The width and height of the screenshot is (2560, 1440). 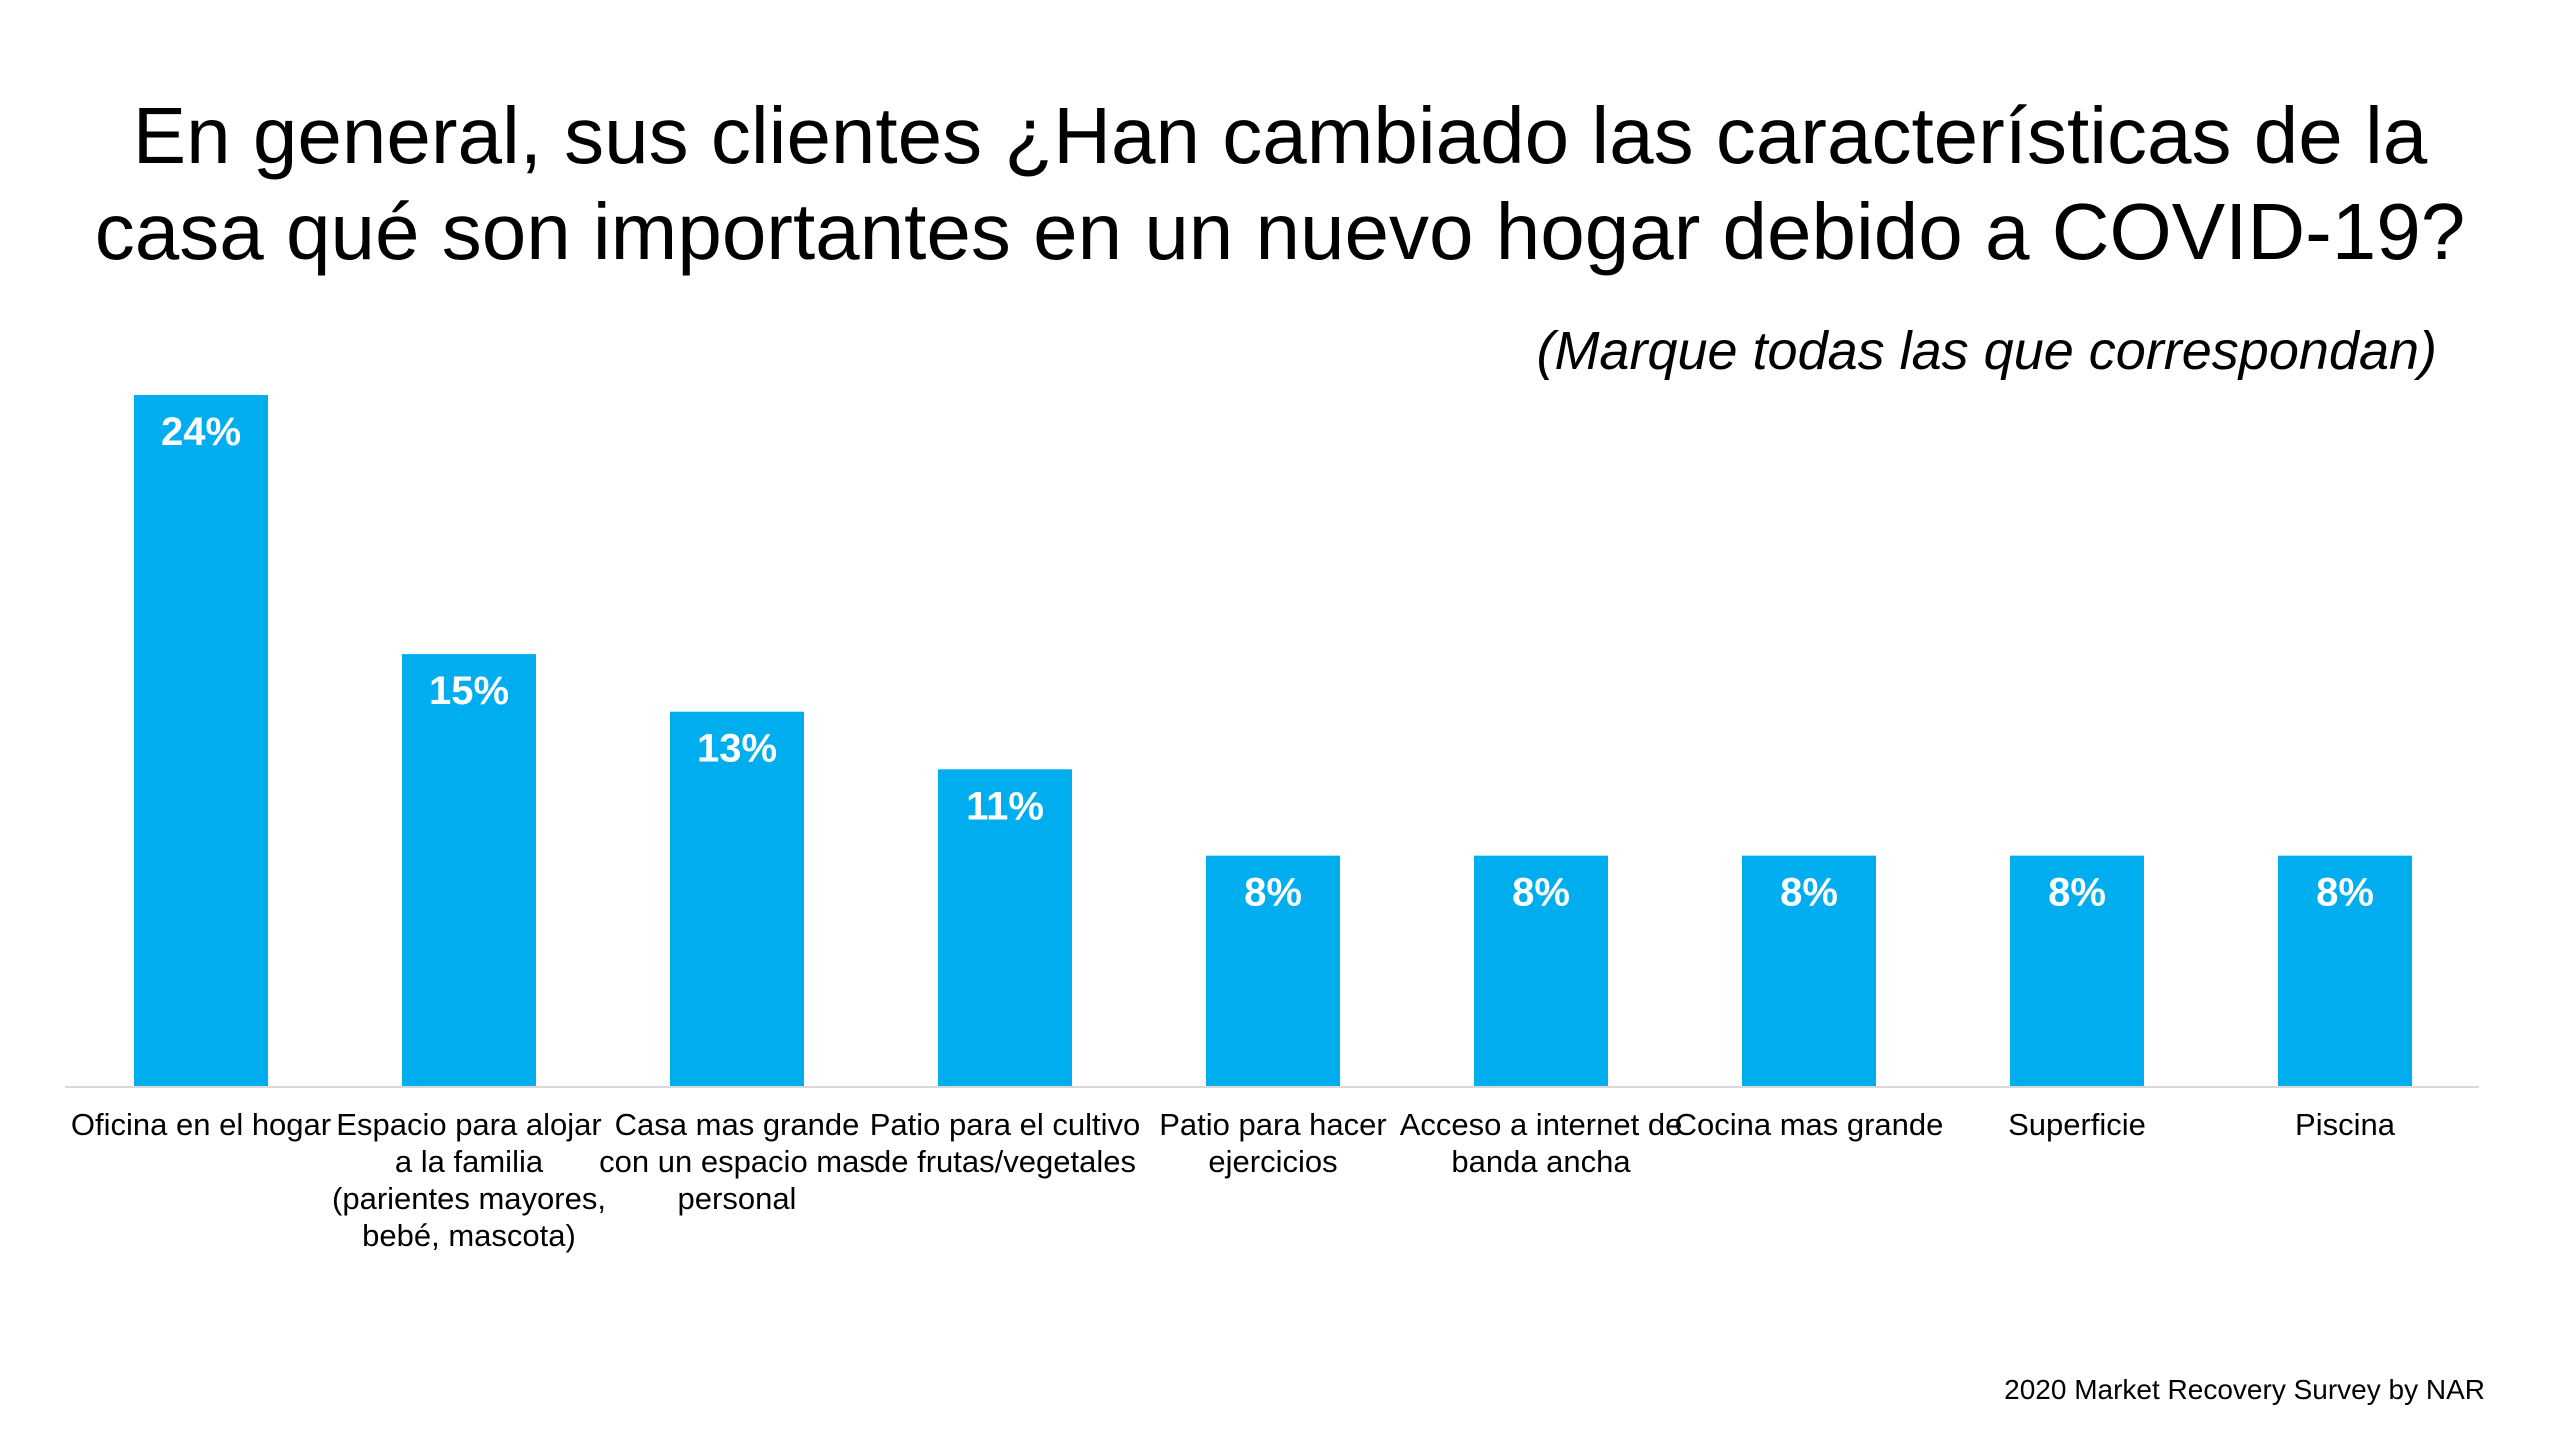 What do you see at coordinates (2077, 1124) in the screenshot?
I see `category-label: Superficie` at bounding box center [2077, 1124].